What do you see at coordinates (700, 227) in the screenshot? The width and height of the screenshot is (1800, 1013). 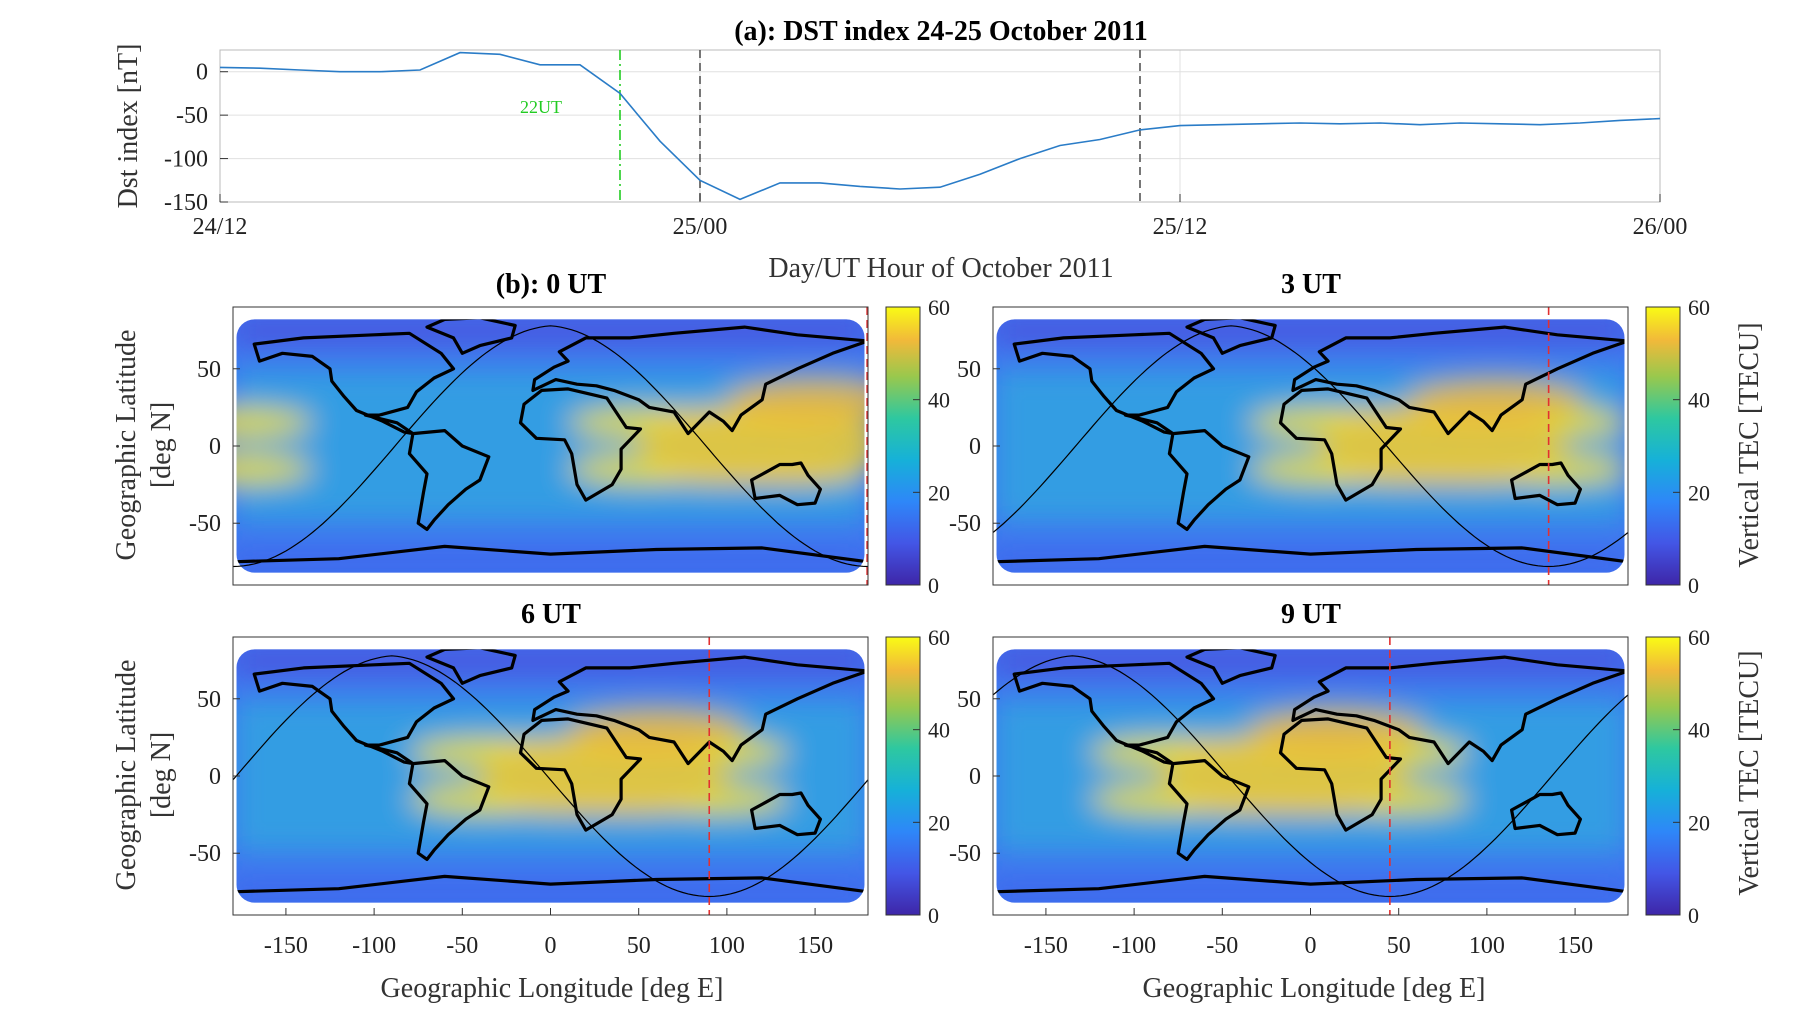 I see `dst-xtick-label: 25/00` at bounding box center [700, 227].